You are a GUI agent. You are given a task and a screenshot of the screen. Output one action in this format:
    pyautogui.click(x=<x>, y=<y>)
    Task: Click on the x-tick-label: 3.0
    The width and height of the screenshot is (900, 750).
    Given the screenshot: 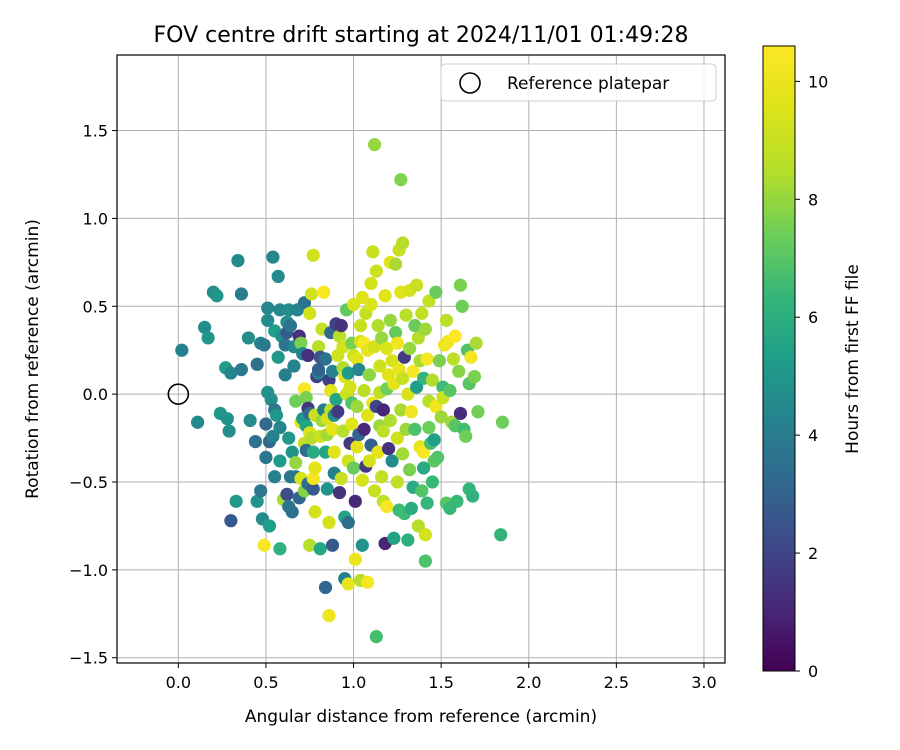 What is the action you would take?
    pyautogui.click(x=703, y=682)
    